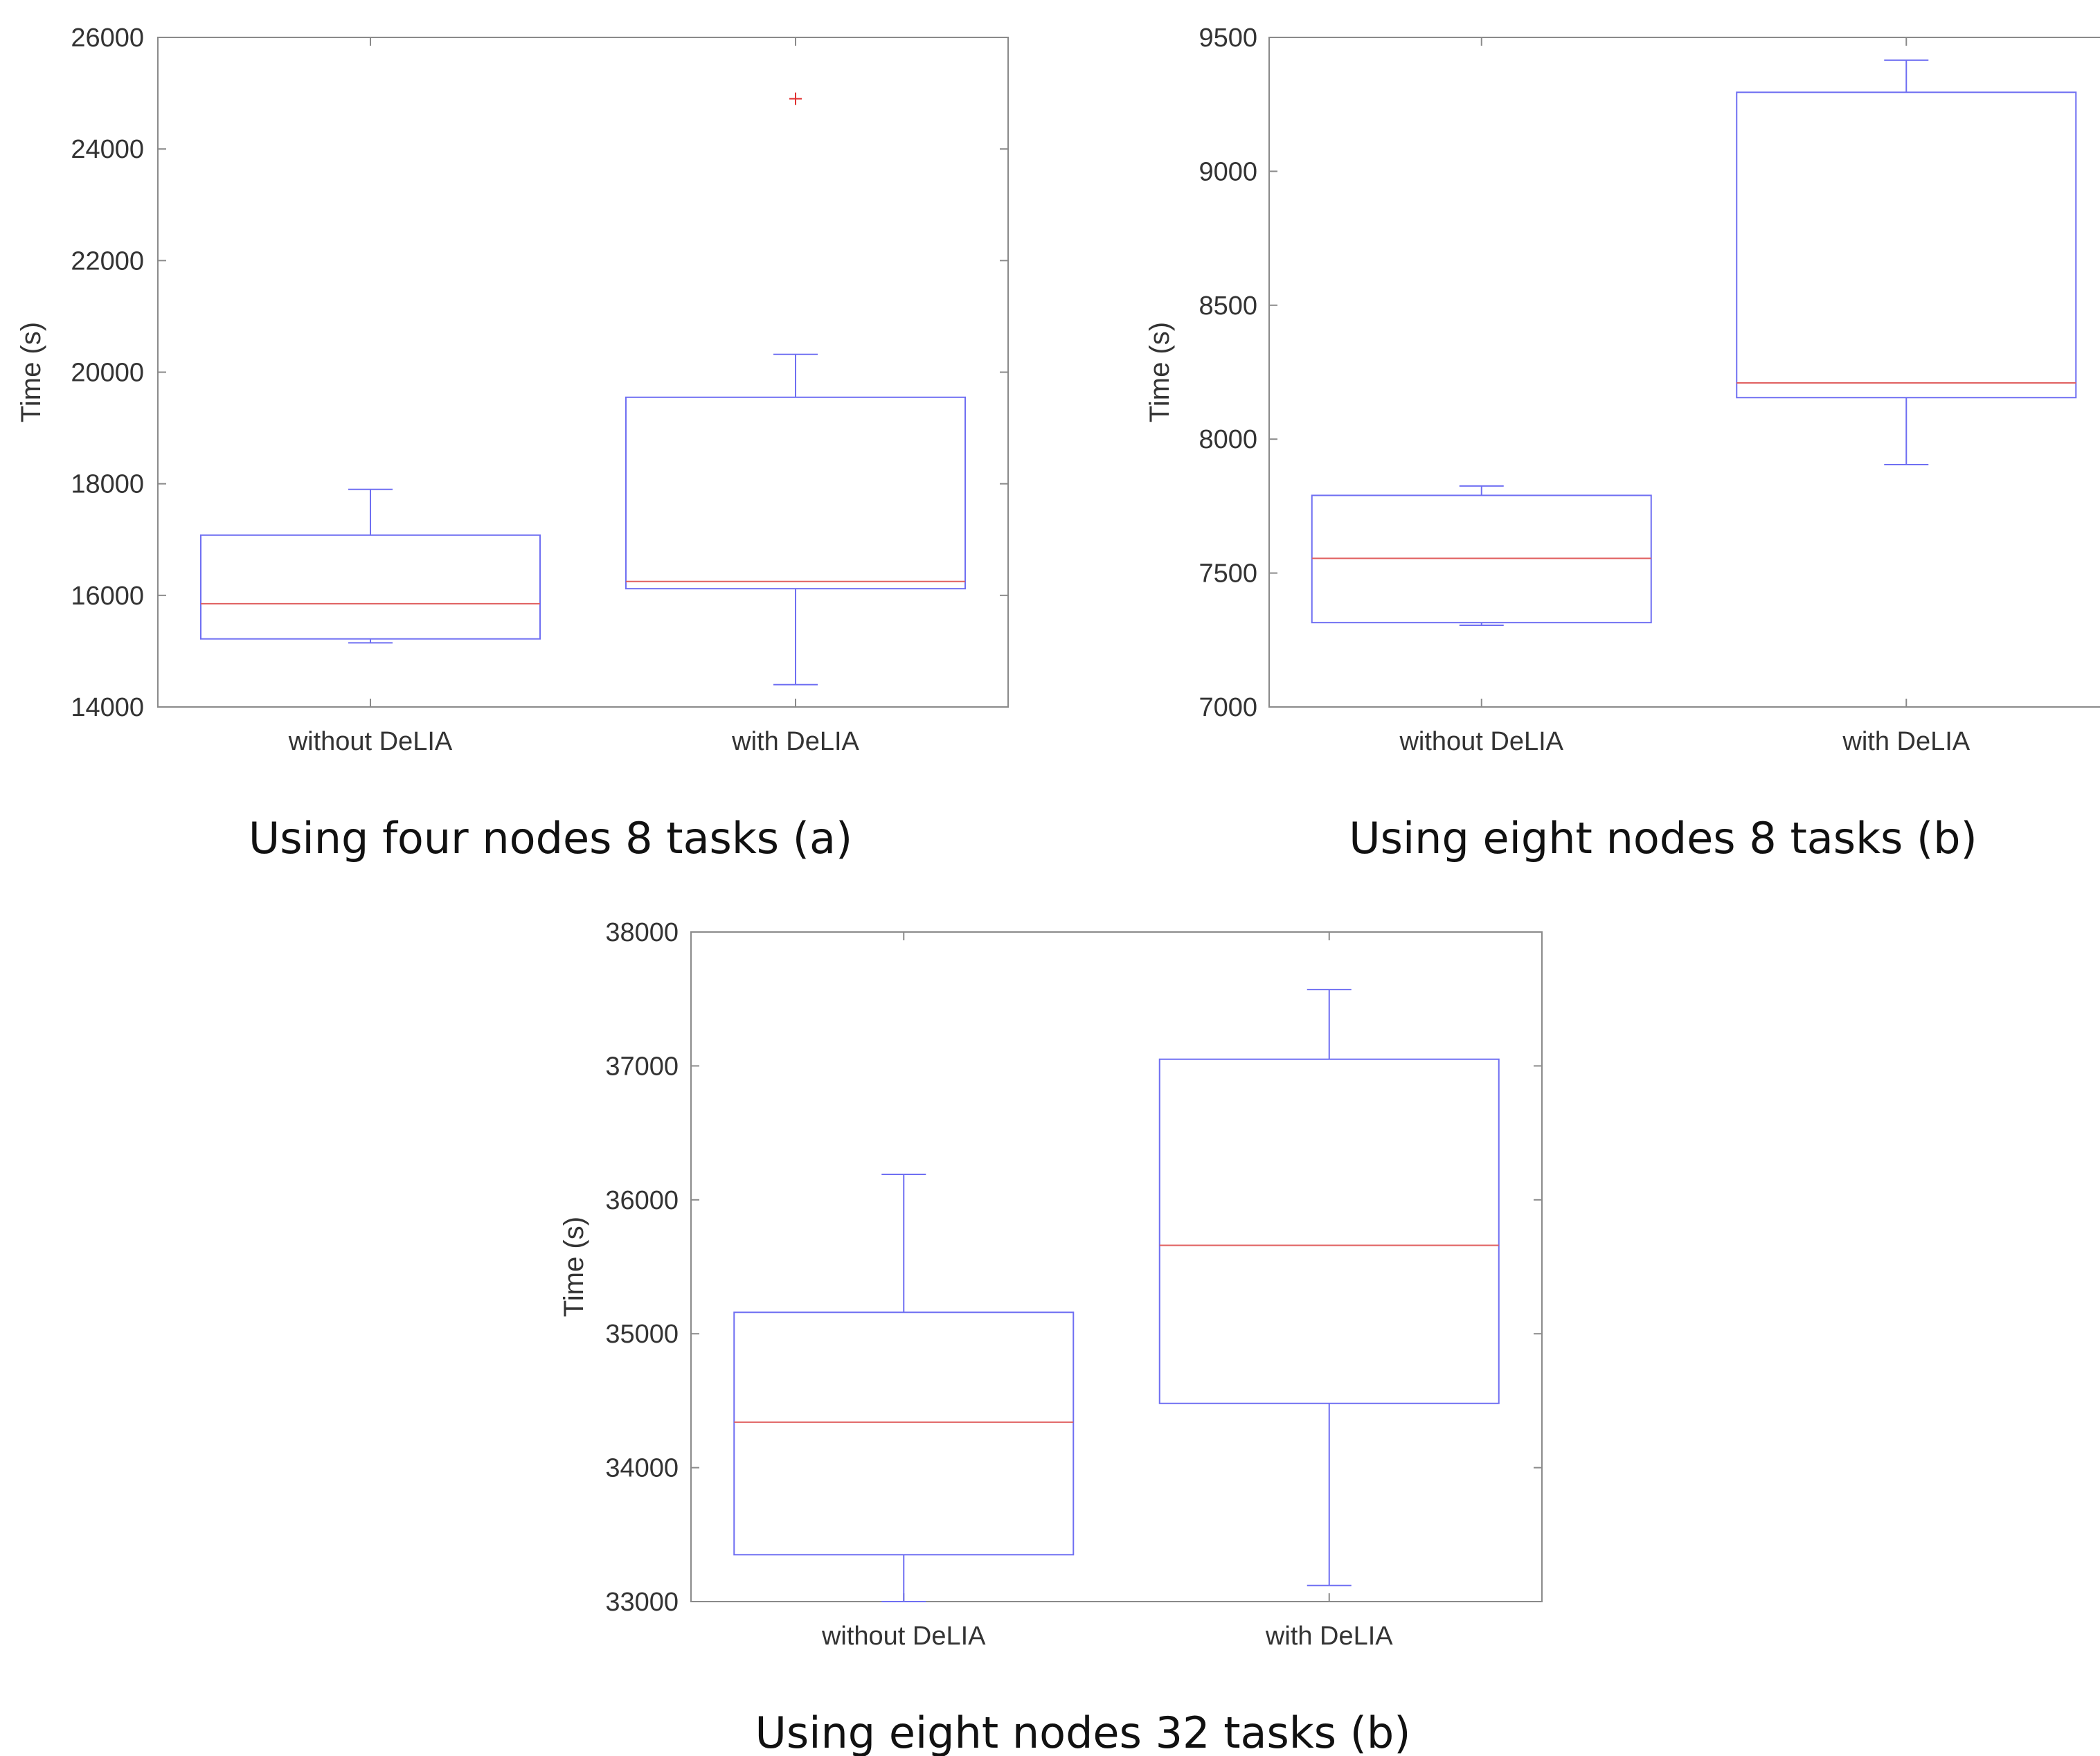 Image resolution: width=2100 pixels, height=1756 pixels. I want to click on y-tick-label: 33000, so click(642, 1602).